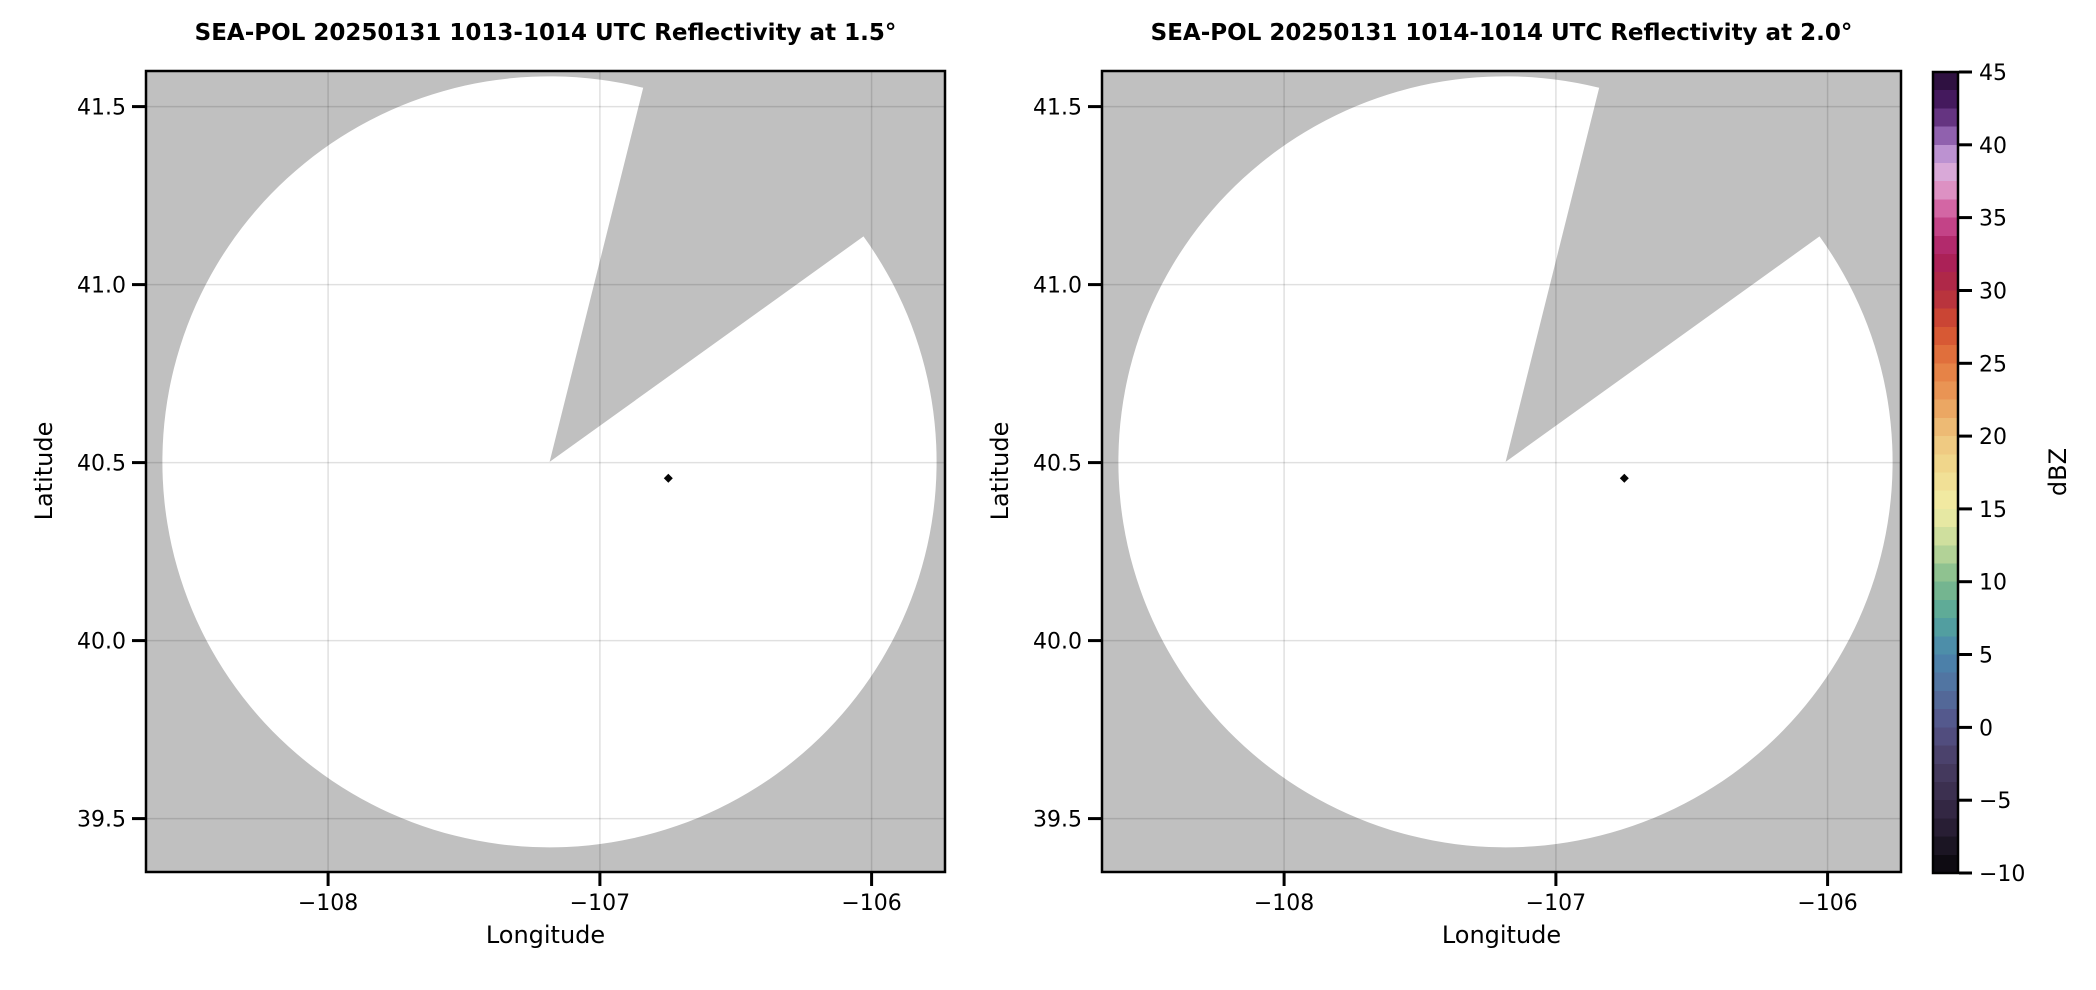 The image size is (2096, 990). Describe the element at coordinates (1993, 510) in the screenshot. I see `colorbar-tick-label: 15` at that location.